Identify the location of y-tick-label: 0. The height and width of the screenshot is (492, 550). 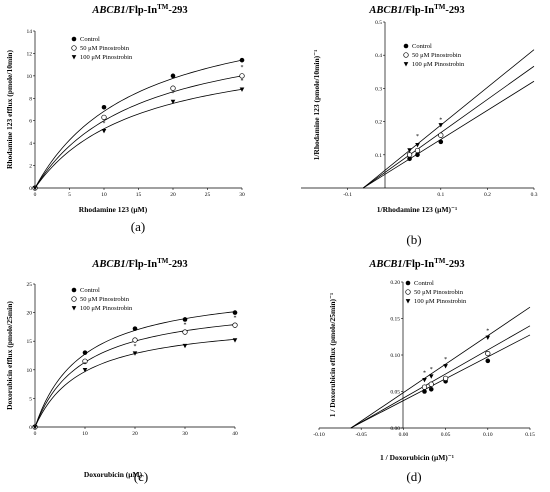
(30, 428).